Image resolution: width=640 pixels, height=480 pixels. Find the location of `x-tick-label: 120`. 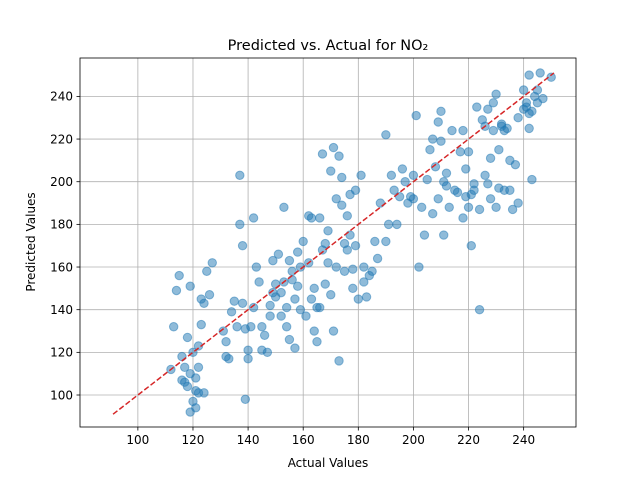

x-tick-label: 120 is located at coordinates (193, 440).